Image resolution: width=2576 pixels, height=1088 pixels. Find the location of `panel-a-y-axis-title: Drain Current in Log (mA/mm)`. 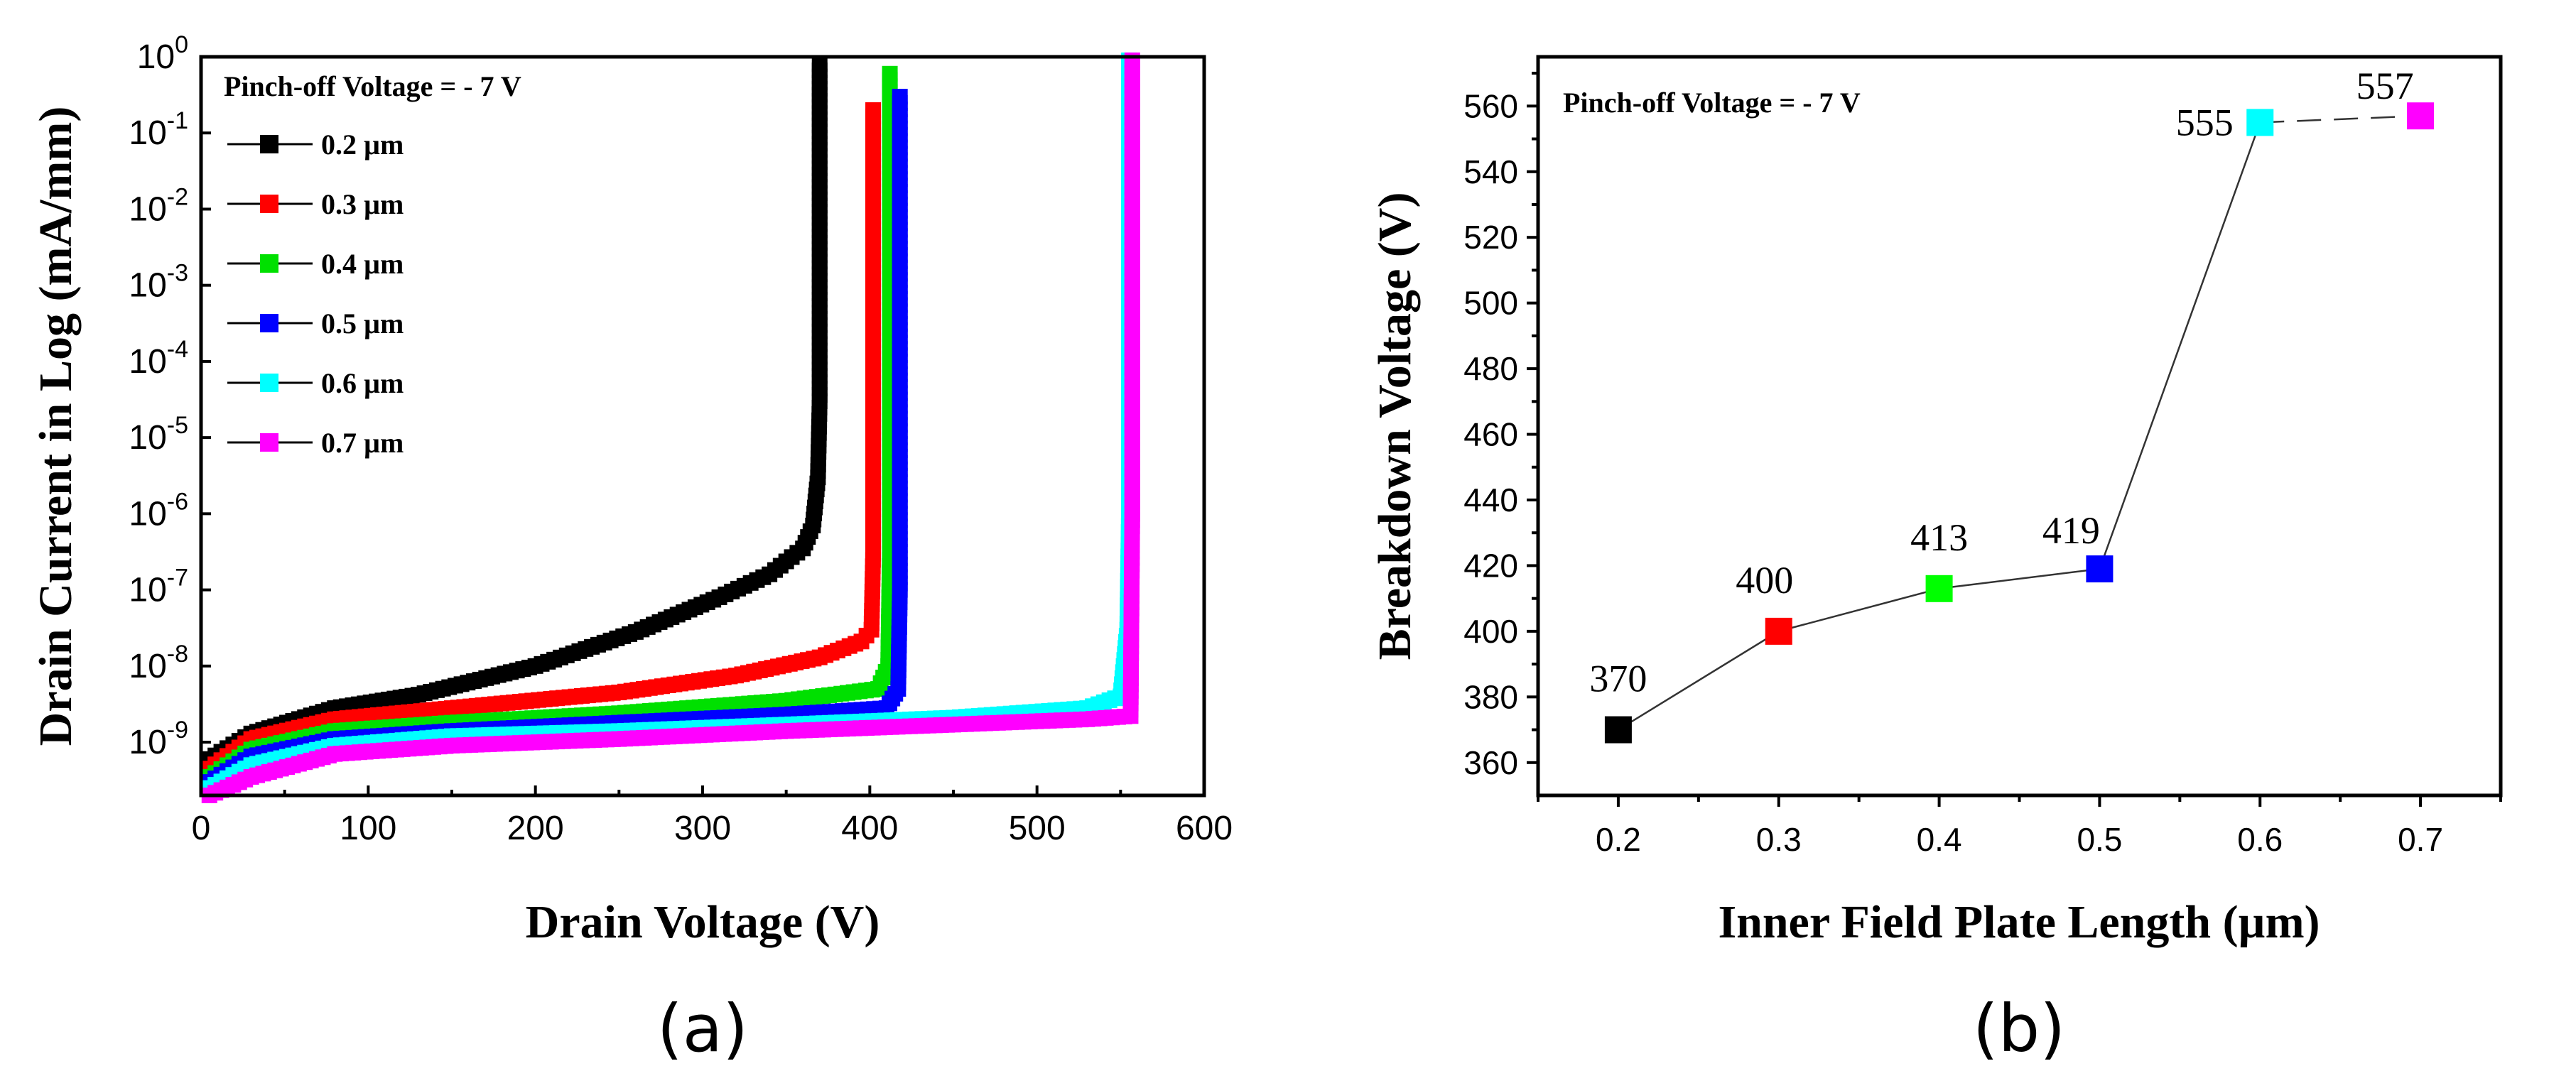

panel-a-y-axis-title: Drain Current in Log (mA/mm) is located at coordinates (56, 426).